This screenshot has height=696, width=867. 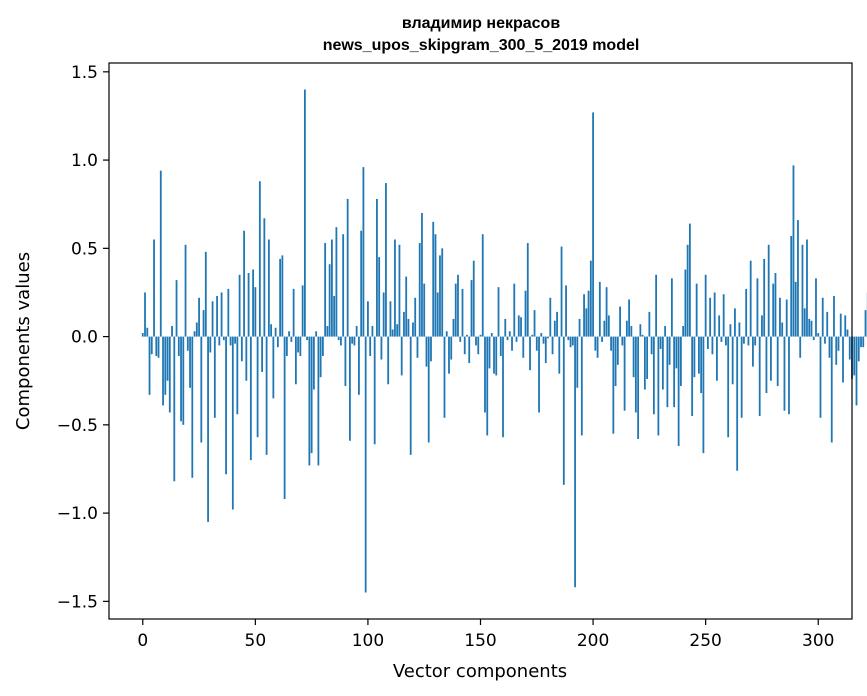 I want to click on y-tick-label: 0.5, so click(x=84, y=249).